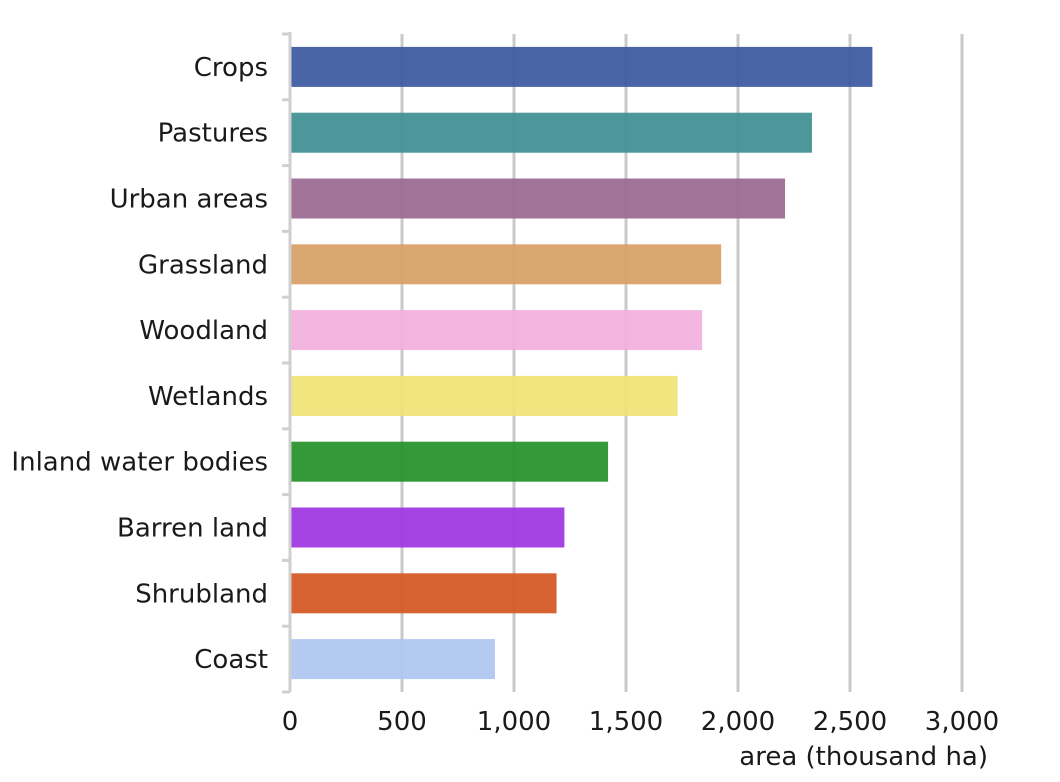 The image size is (1060, 782). What do you see at coordinates (863, 757) in the screenshot?
I see `x-axis-title: area (thousand ha)` at bounding box center [863, 757].